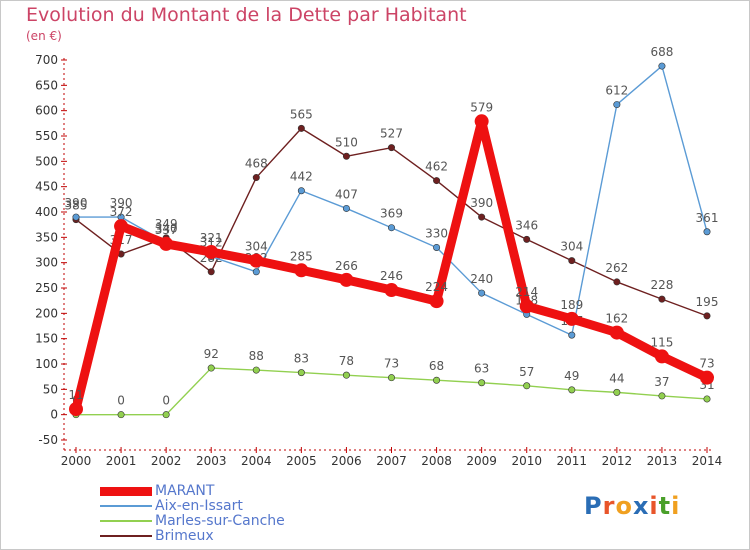 This screenshot has height=550, width=750. What do you see at coordinates (75, 395) in the screenshot?
I see `data-label: 11` at bounding box center [75, 395].